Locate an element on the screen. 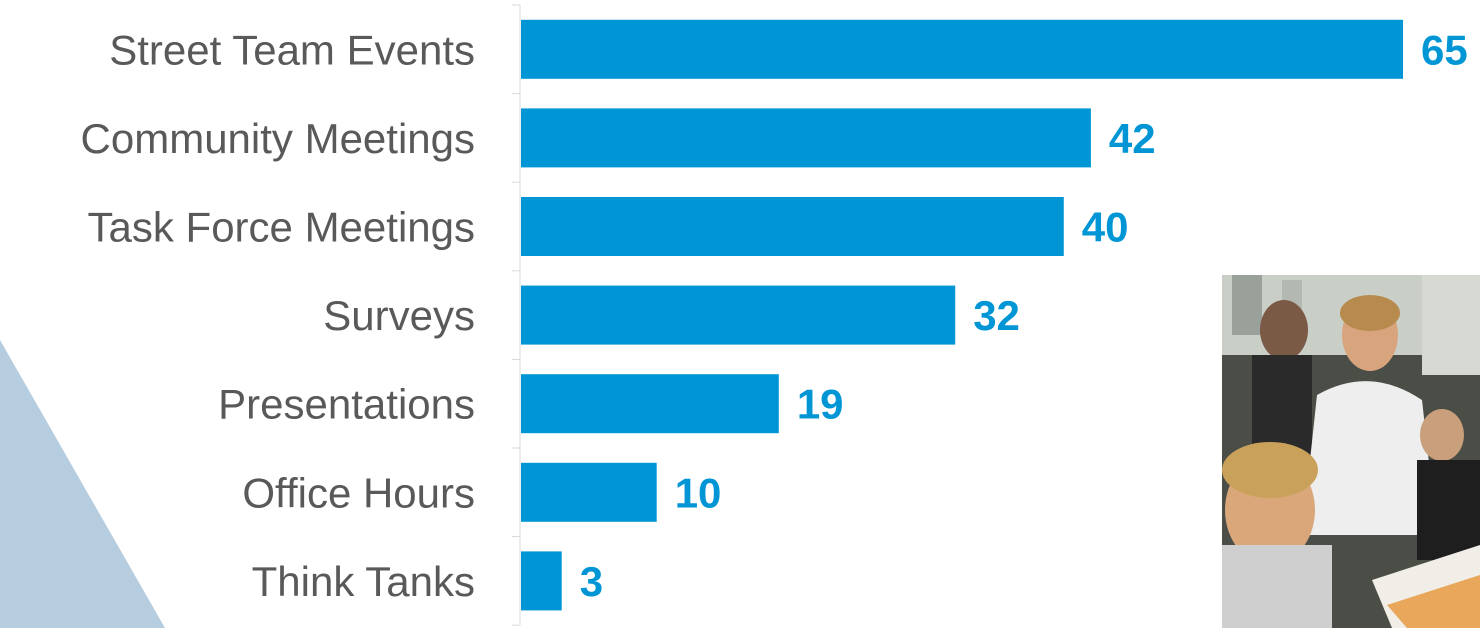 The width and height of the screenshot is (1480, 628). bar-presentations is located at coordinates (650, 404).